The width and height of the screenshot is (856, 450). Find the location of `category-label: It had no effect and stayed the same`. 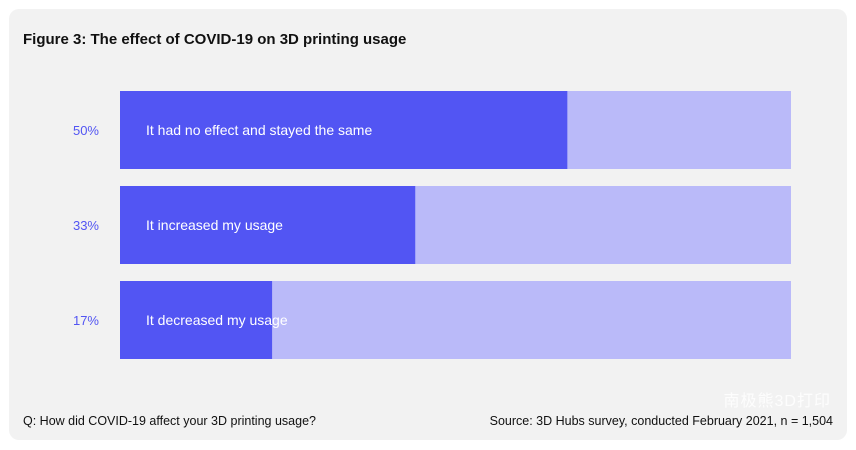

category-label: It had no effect and stayed the same is located at coordinates (259, 130).